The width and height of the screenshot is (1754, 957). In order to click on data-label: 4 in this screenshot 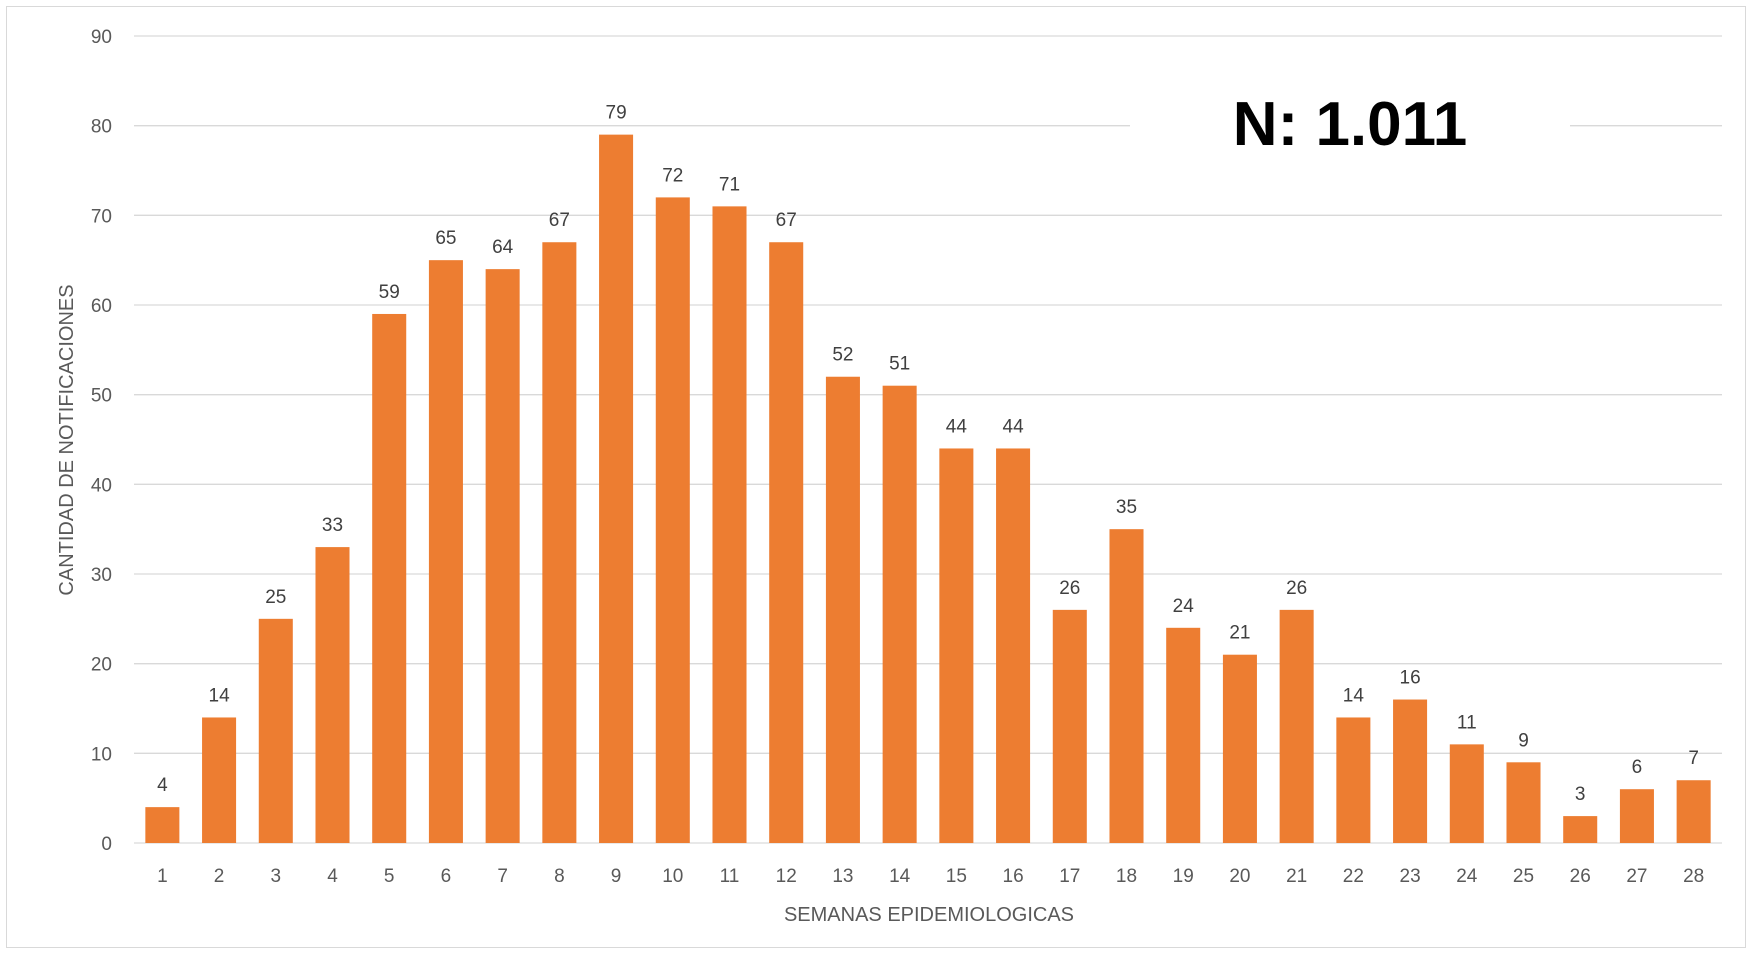, I will do `click(162, 785)`.